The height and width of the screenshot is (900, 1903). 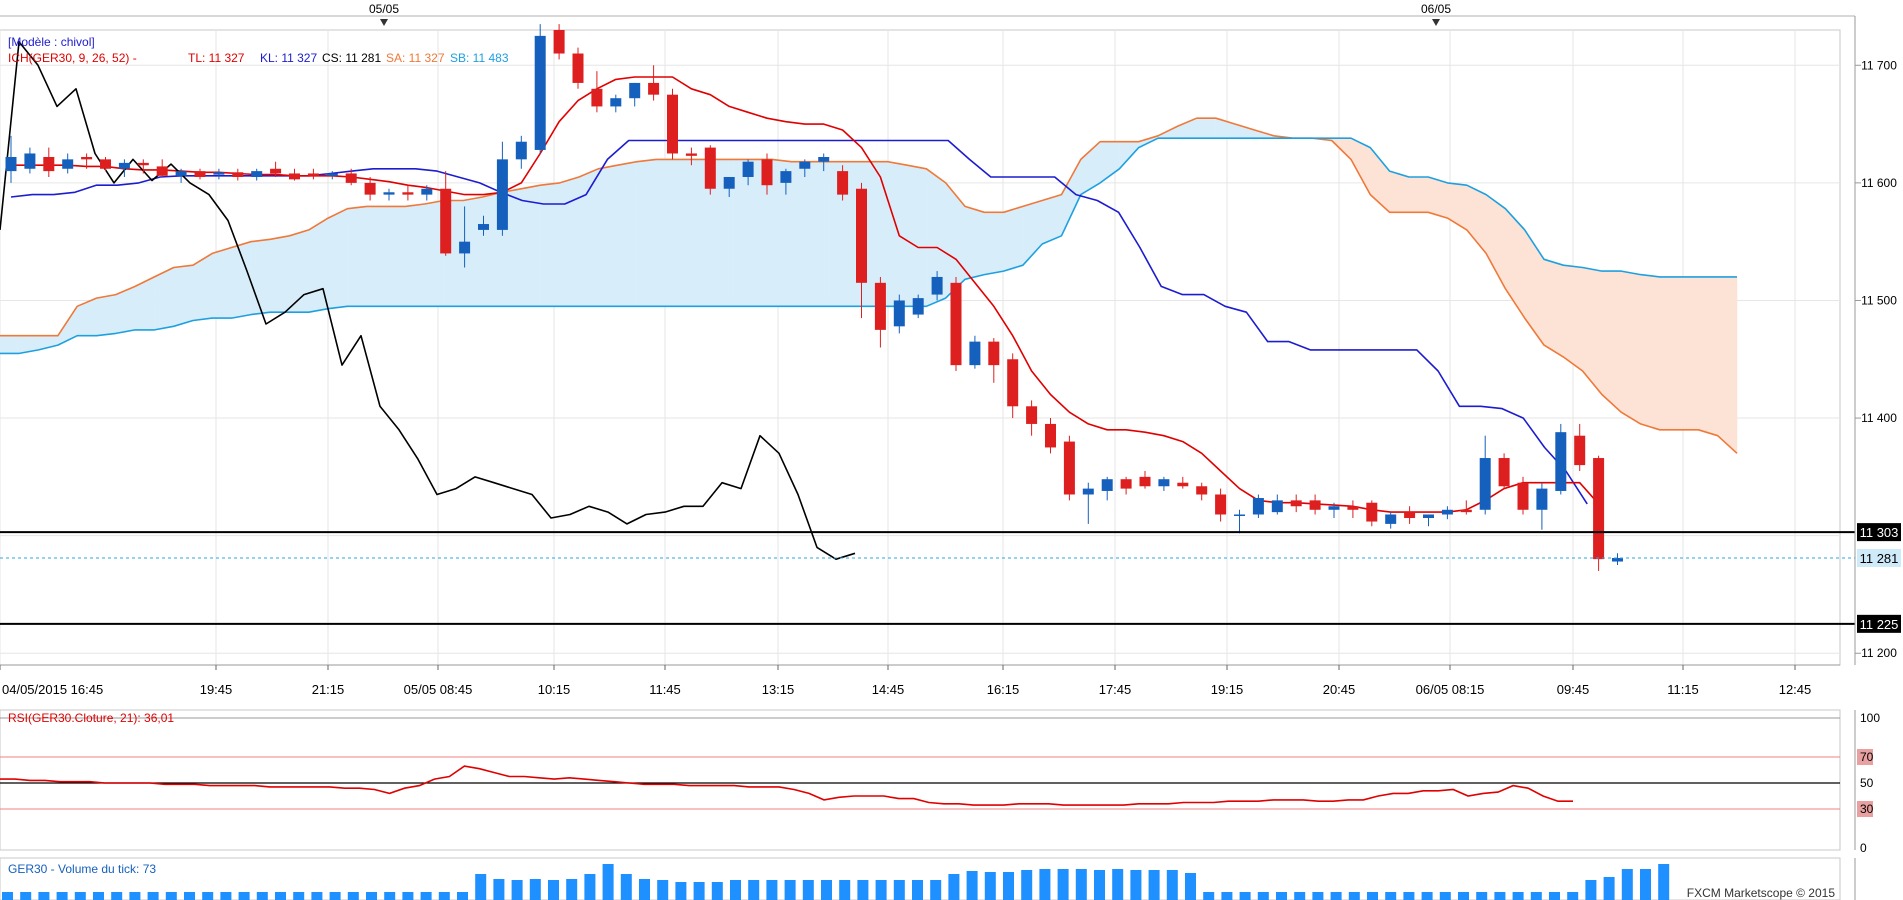 I want to click on price-tick-label: 11 500, so click(x=1879, y=300).